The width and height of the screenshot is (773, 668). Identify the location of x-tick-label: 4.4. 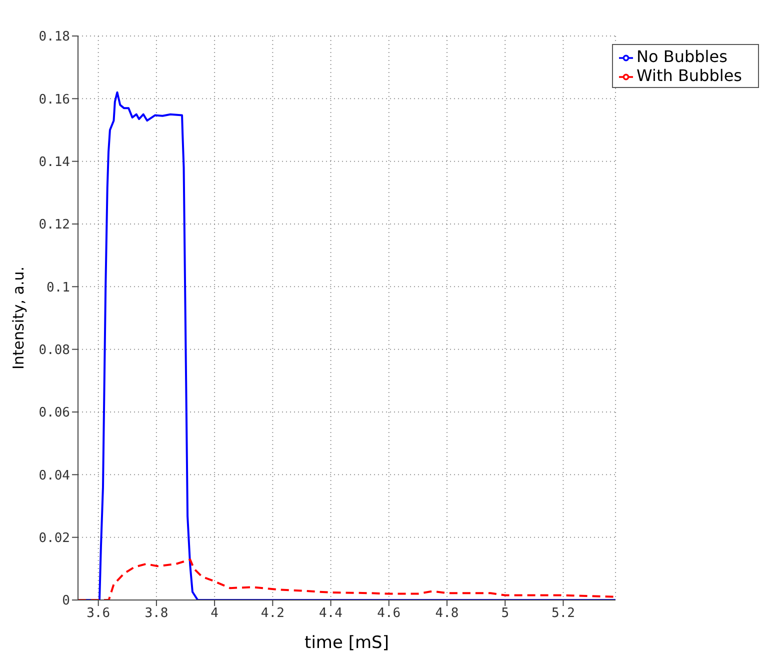
(331, 614).